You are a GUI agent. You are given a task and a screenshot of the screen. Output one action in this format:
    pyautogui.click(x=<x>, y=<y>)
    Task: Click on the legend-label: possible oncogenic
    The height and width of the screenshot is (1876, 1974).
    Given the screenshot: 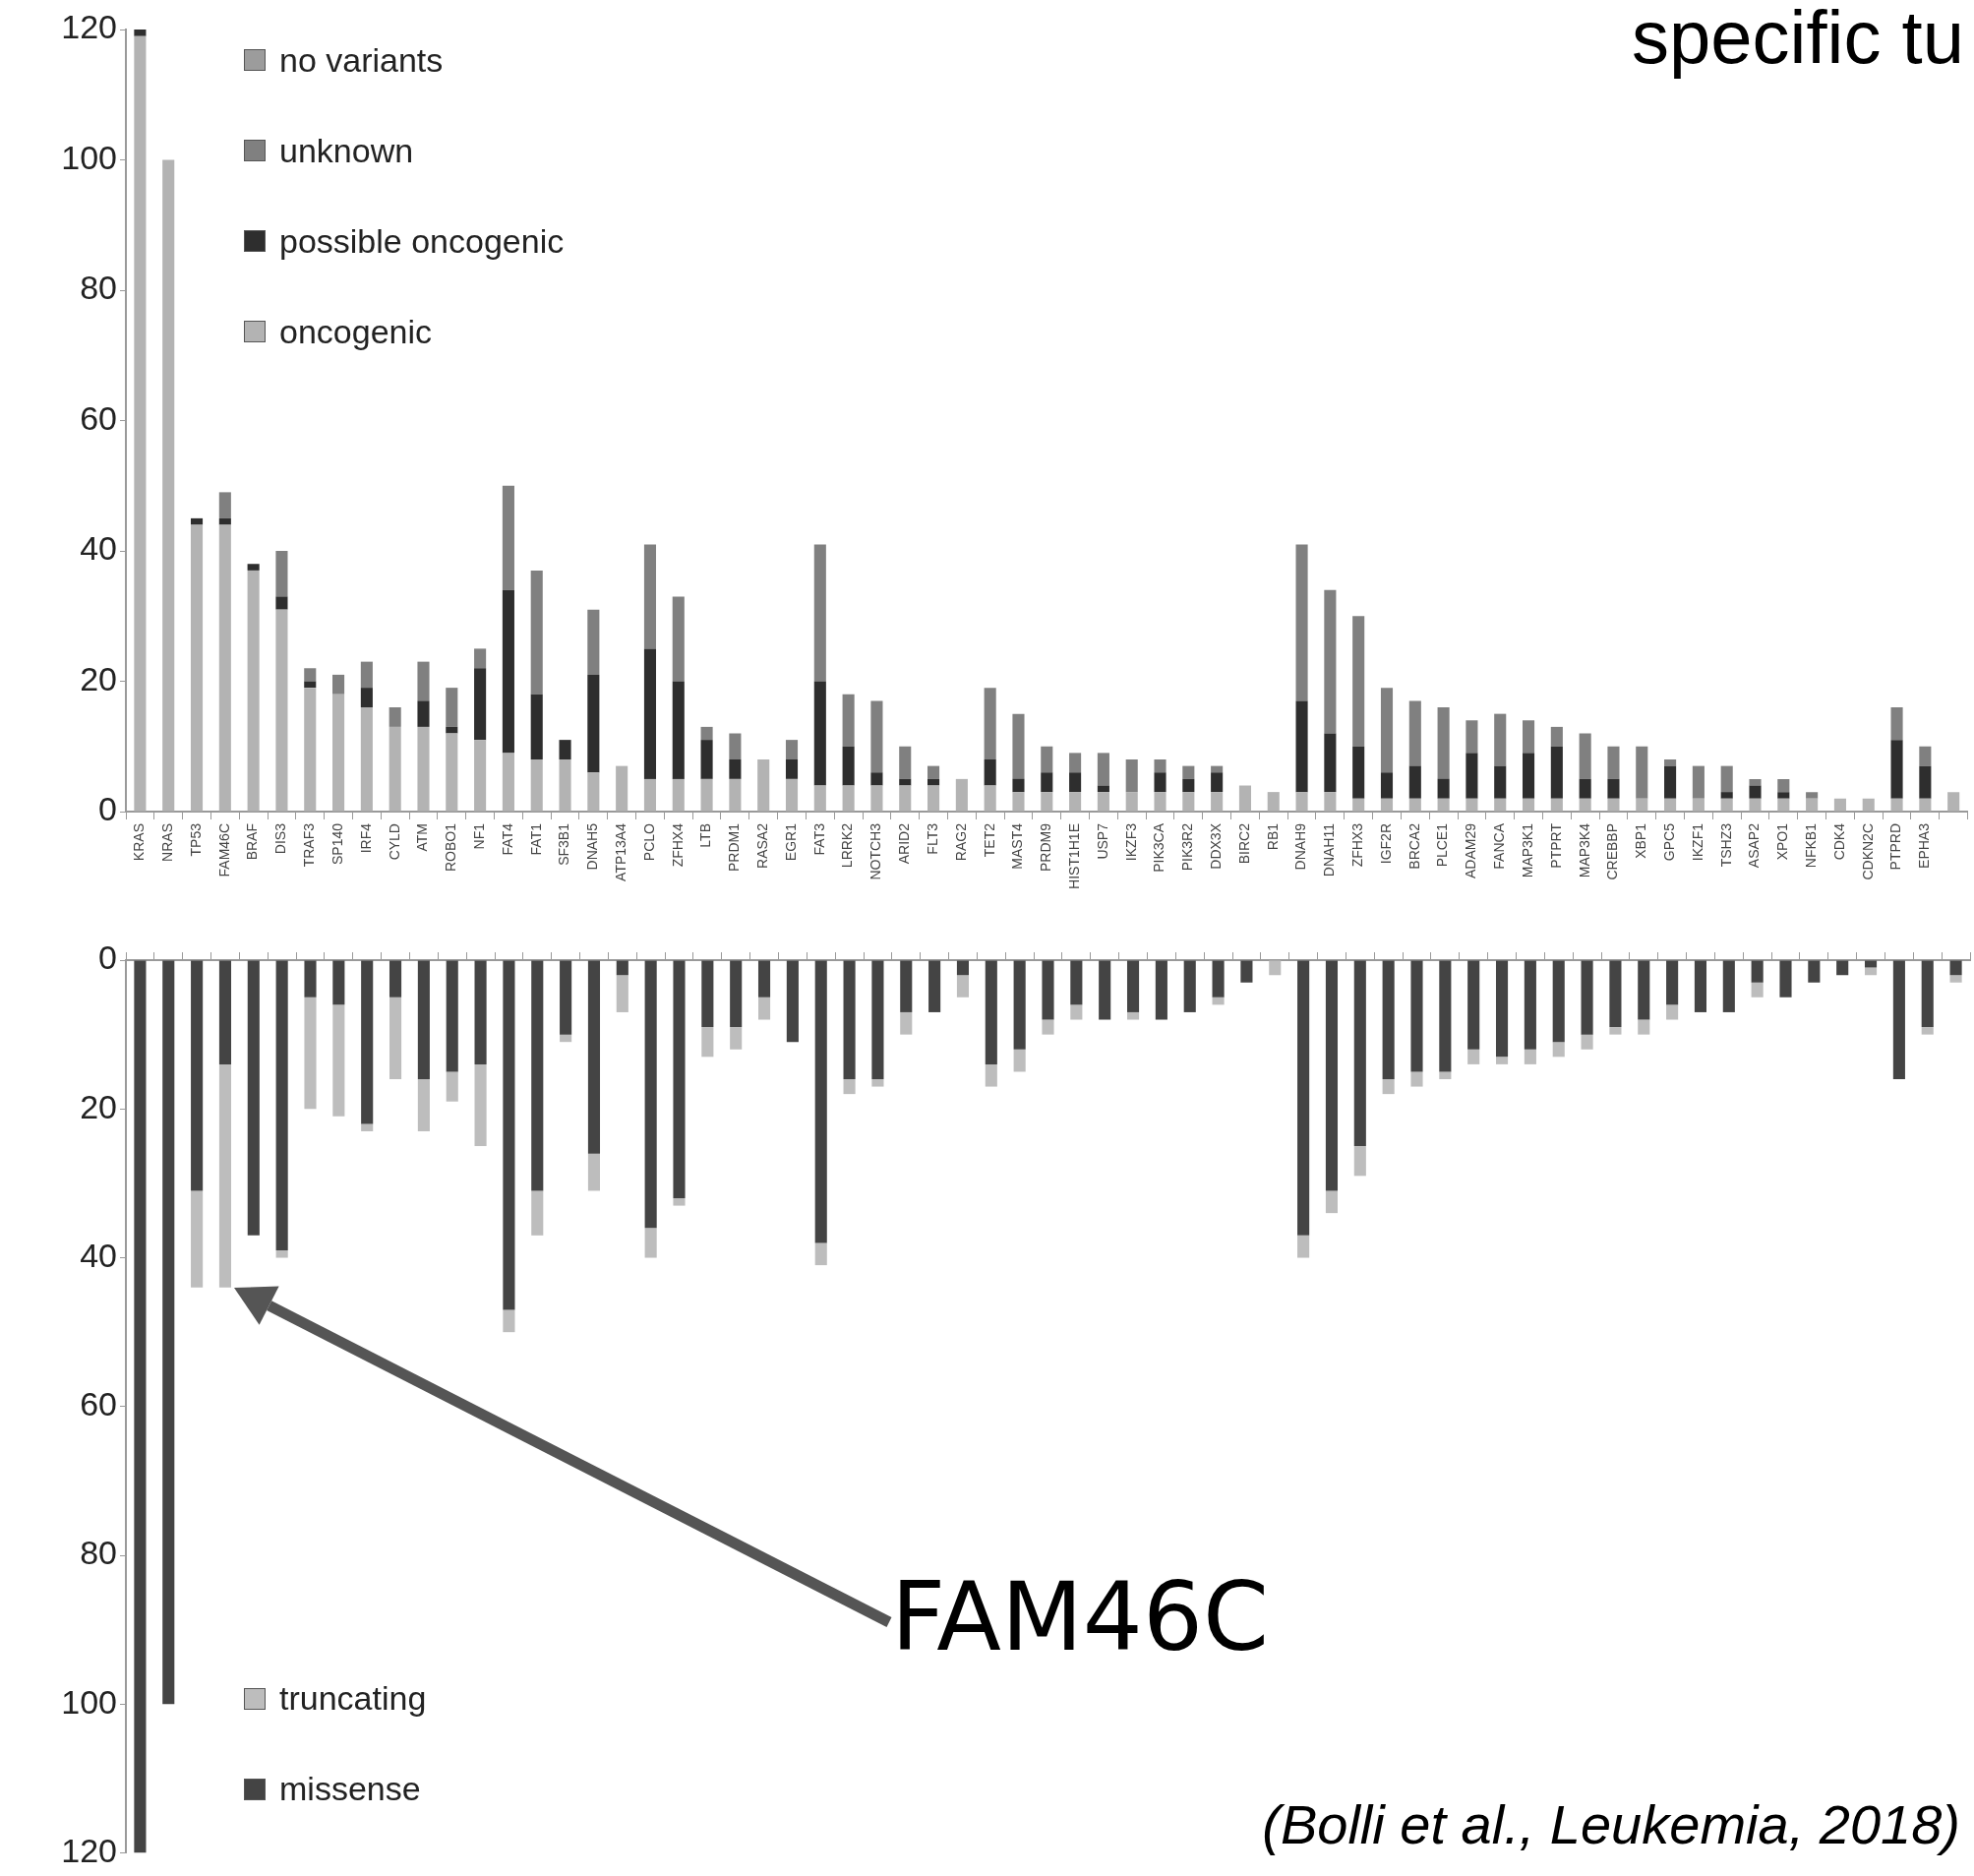 What is the action you would take?
    pyautogui.click(x=422, y=241)
    